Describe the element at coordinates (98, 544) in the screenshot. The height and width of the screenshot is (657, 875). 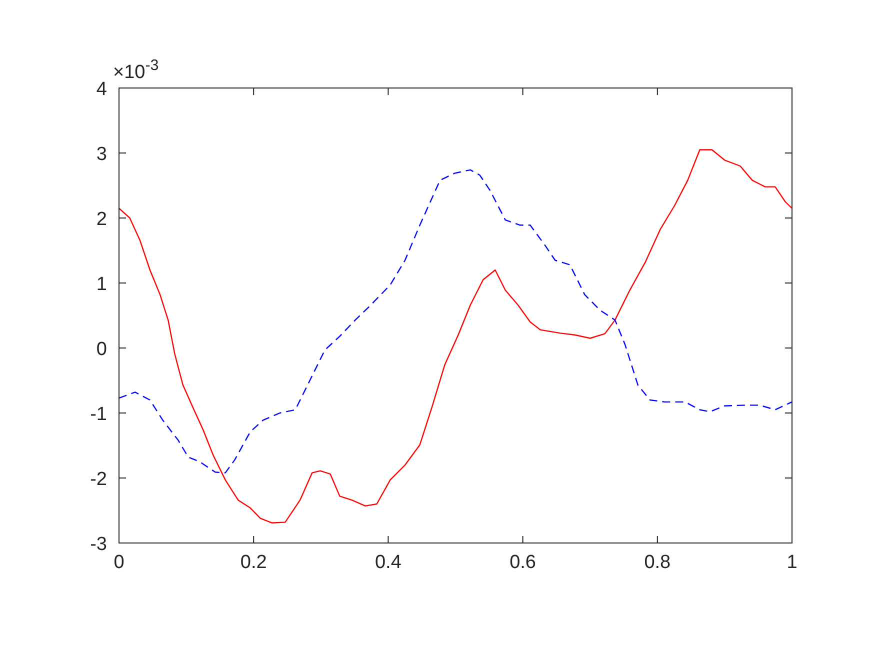
I see `y-tick-label: -3` at that location.